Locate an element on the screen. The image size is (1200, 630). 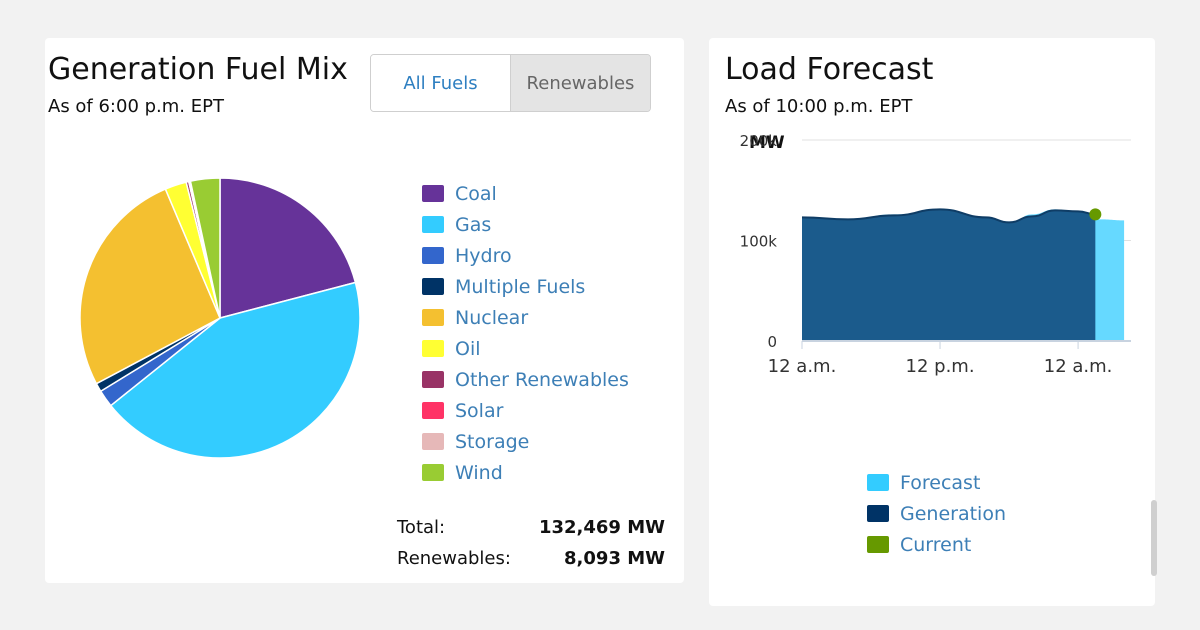
fuel-legend-item-other-renewables: Other Renewables is located at coordinates (525, 379).